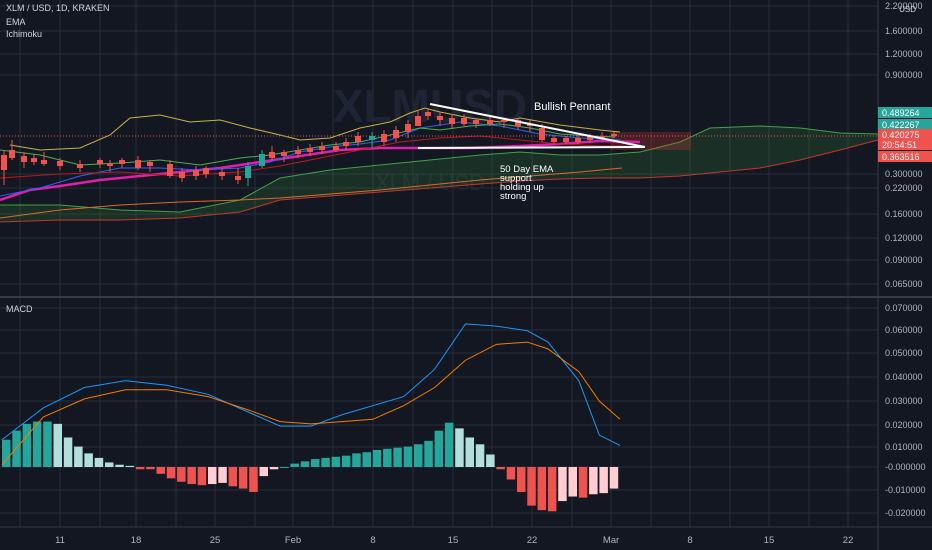 The width and height of the screenshot is (932, 550). I want to click on price-tick-9: 0.300000, so click(904, 174).